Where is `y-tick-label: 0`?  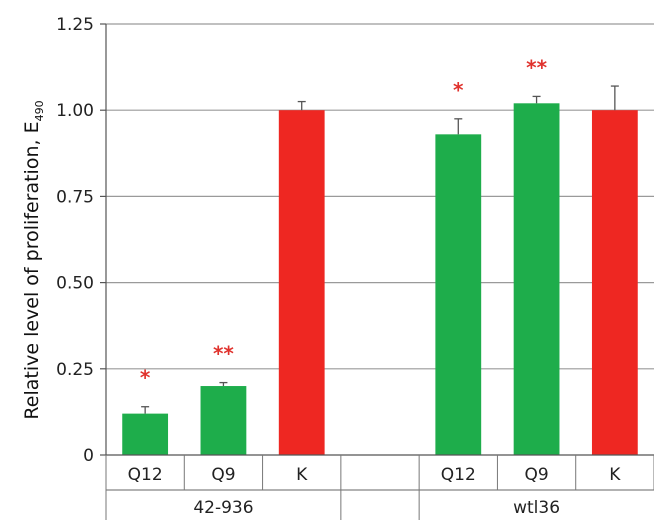 y-tick-label: 0 is located at coordinates (88, 456).